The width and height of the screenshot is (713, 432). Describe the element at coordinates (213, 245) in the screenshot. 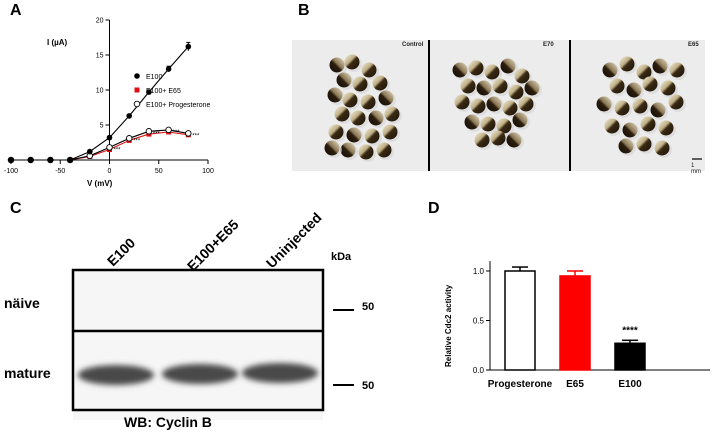

I see `lane-label-e100-e65: E100+E65` at that location.